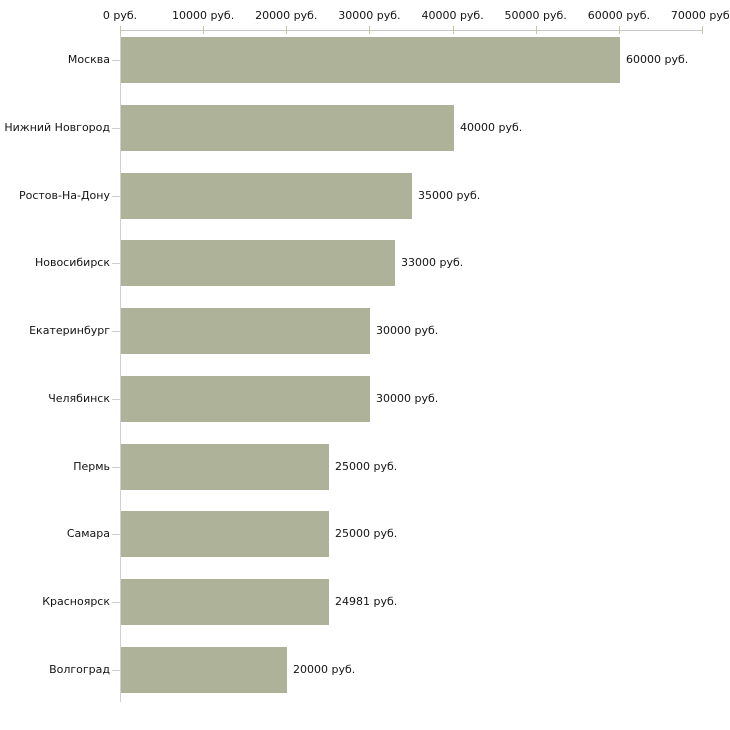 The width and height of the screenshot is (730, 730). Describe the element at coordinates (76, 602) in the screenshot. I see `category-label: Красноярск` at that location.